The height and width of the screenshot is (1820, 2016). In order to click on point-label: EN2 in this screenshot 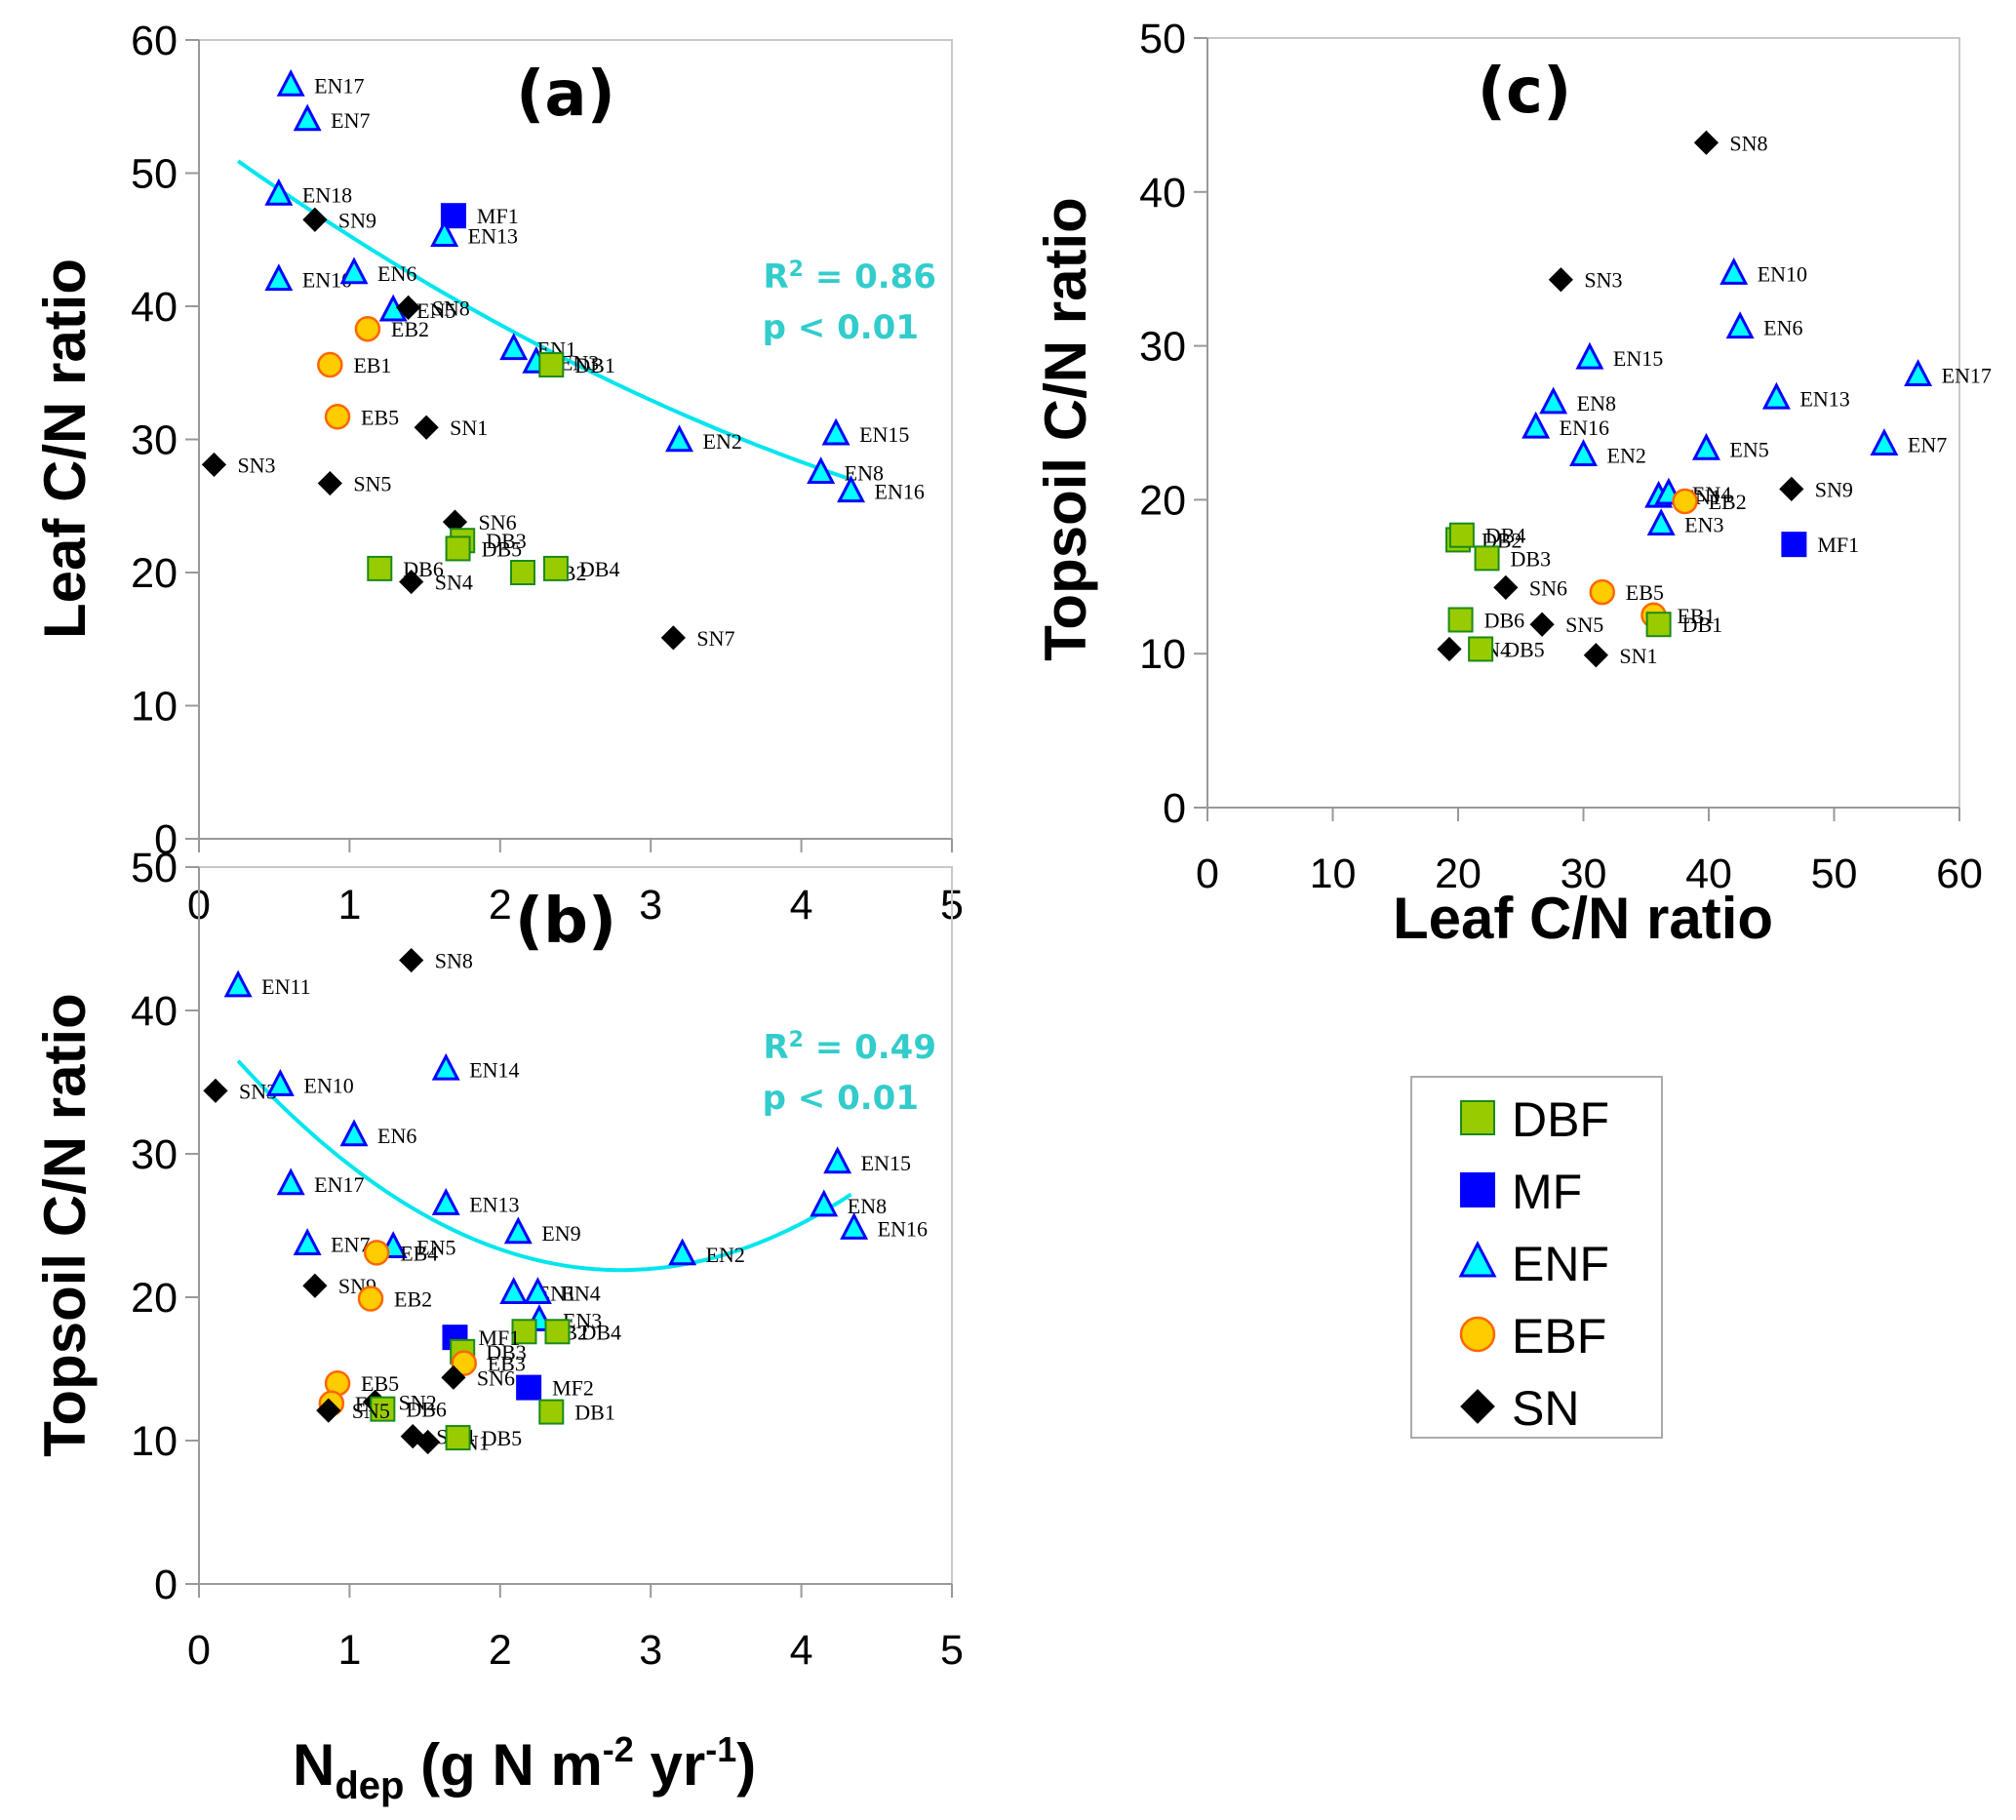, I will do `click(723, 441)`.